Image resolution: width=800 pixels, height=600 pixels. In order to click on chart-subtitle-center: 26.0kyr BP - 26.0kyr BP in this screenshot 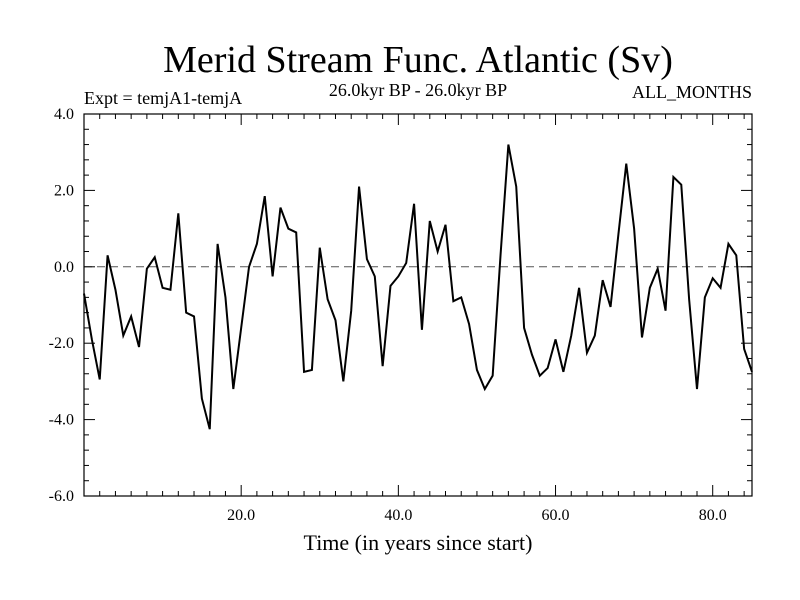, I will do `click(418, 90)`.